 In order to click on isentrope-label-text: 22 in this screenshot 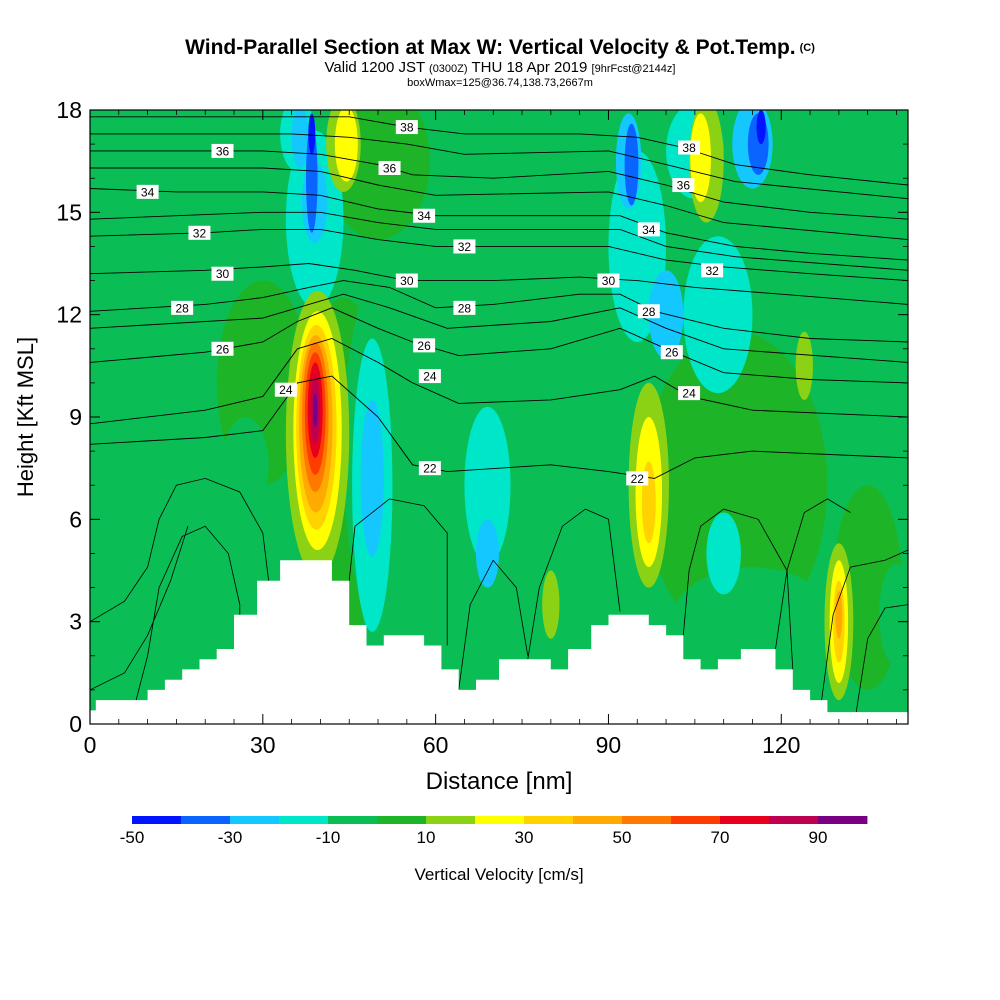, I will do `click(430, 469)`.